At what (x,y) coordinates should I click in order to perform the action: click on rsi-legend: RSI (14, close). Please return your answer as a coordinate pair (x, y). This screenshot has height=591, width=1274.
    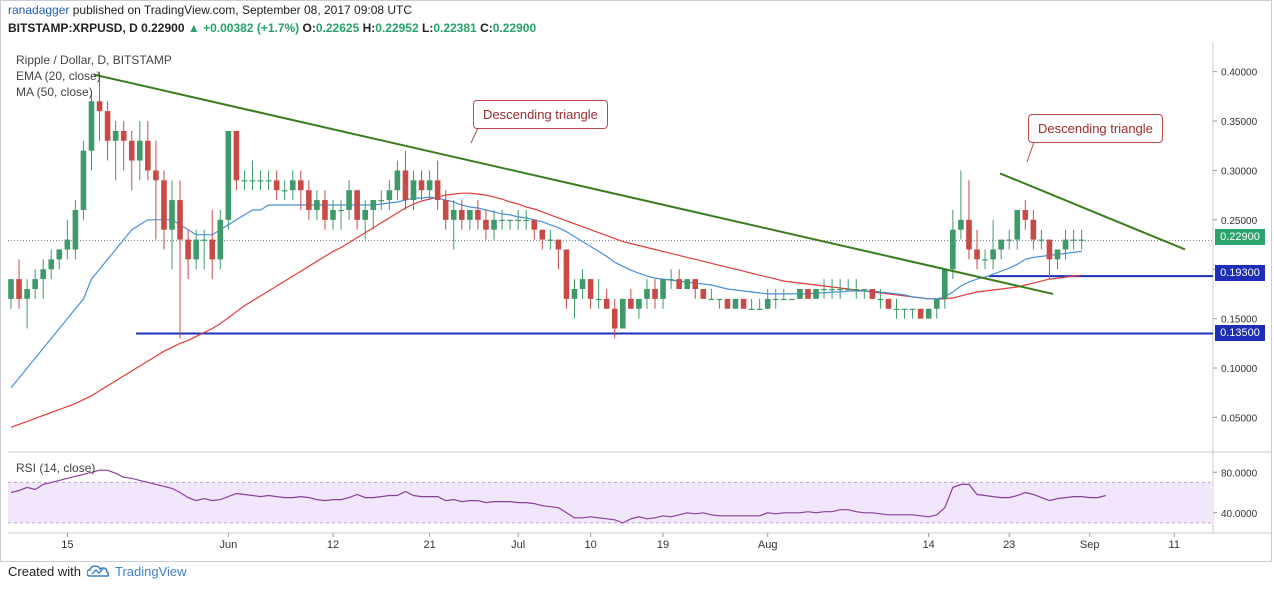
    Looking at the image, I should click on (56, 468).